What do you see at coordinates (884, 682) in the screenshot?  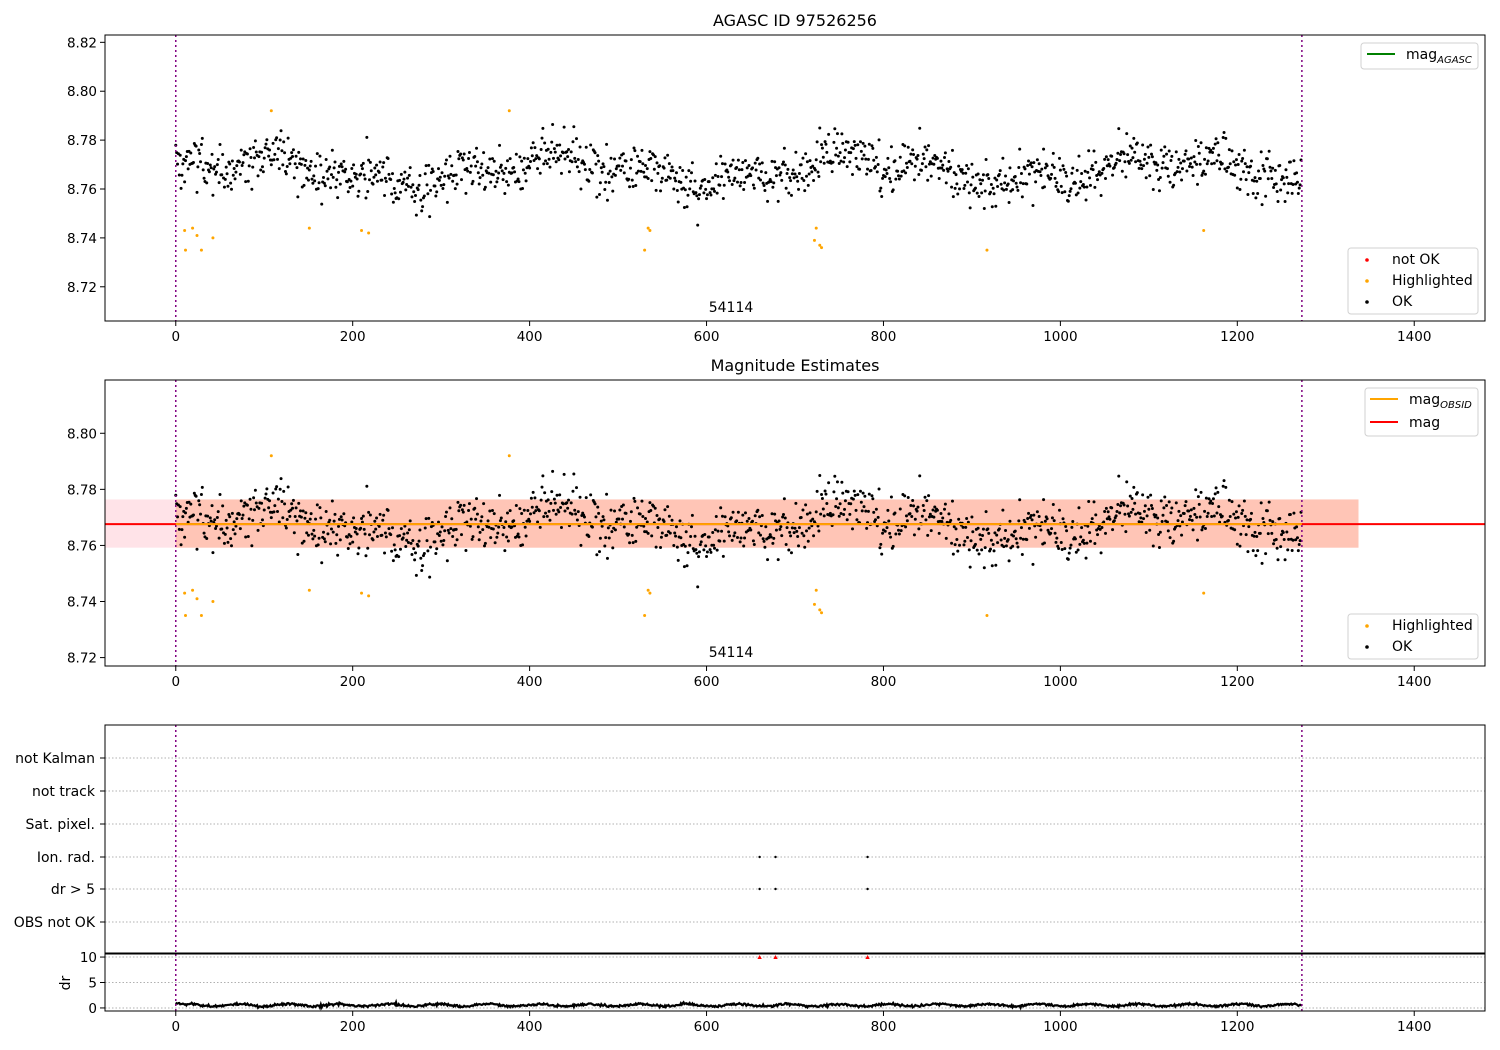 I see `x-tick-label: 800` at bounding box center [884, 682].